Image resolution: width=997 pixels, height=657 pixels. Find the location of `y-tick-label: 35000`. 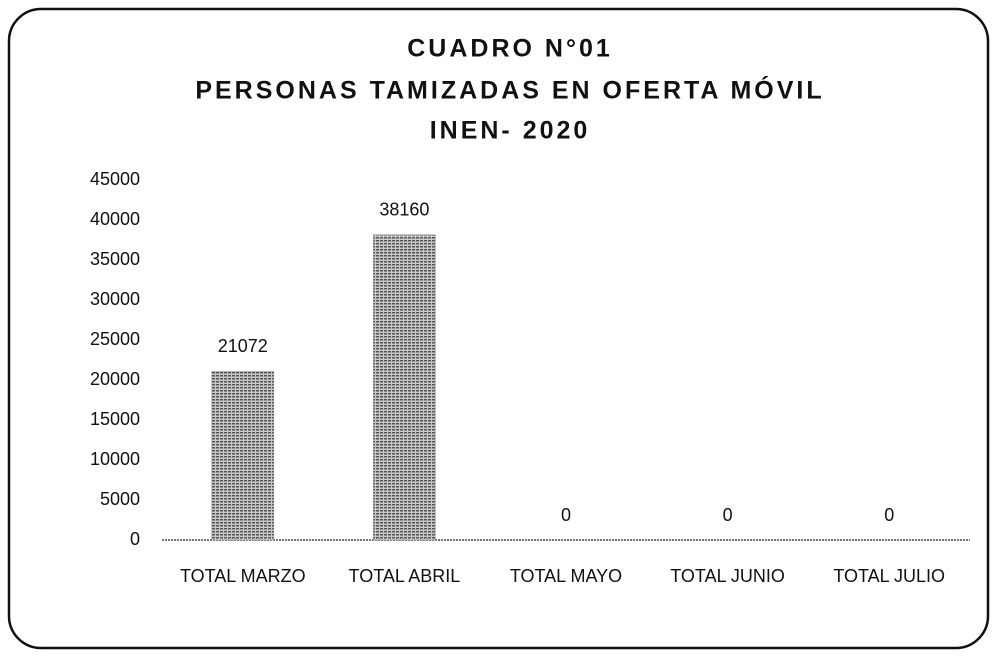

y-tick-label: 35000 is located at coordinates (115, 259).